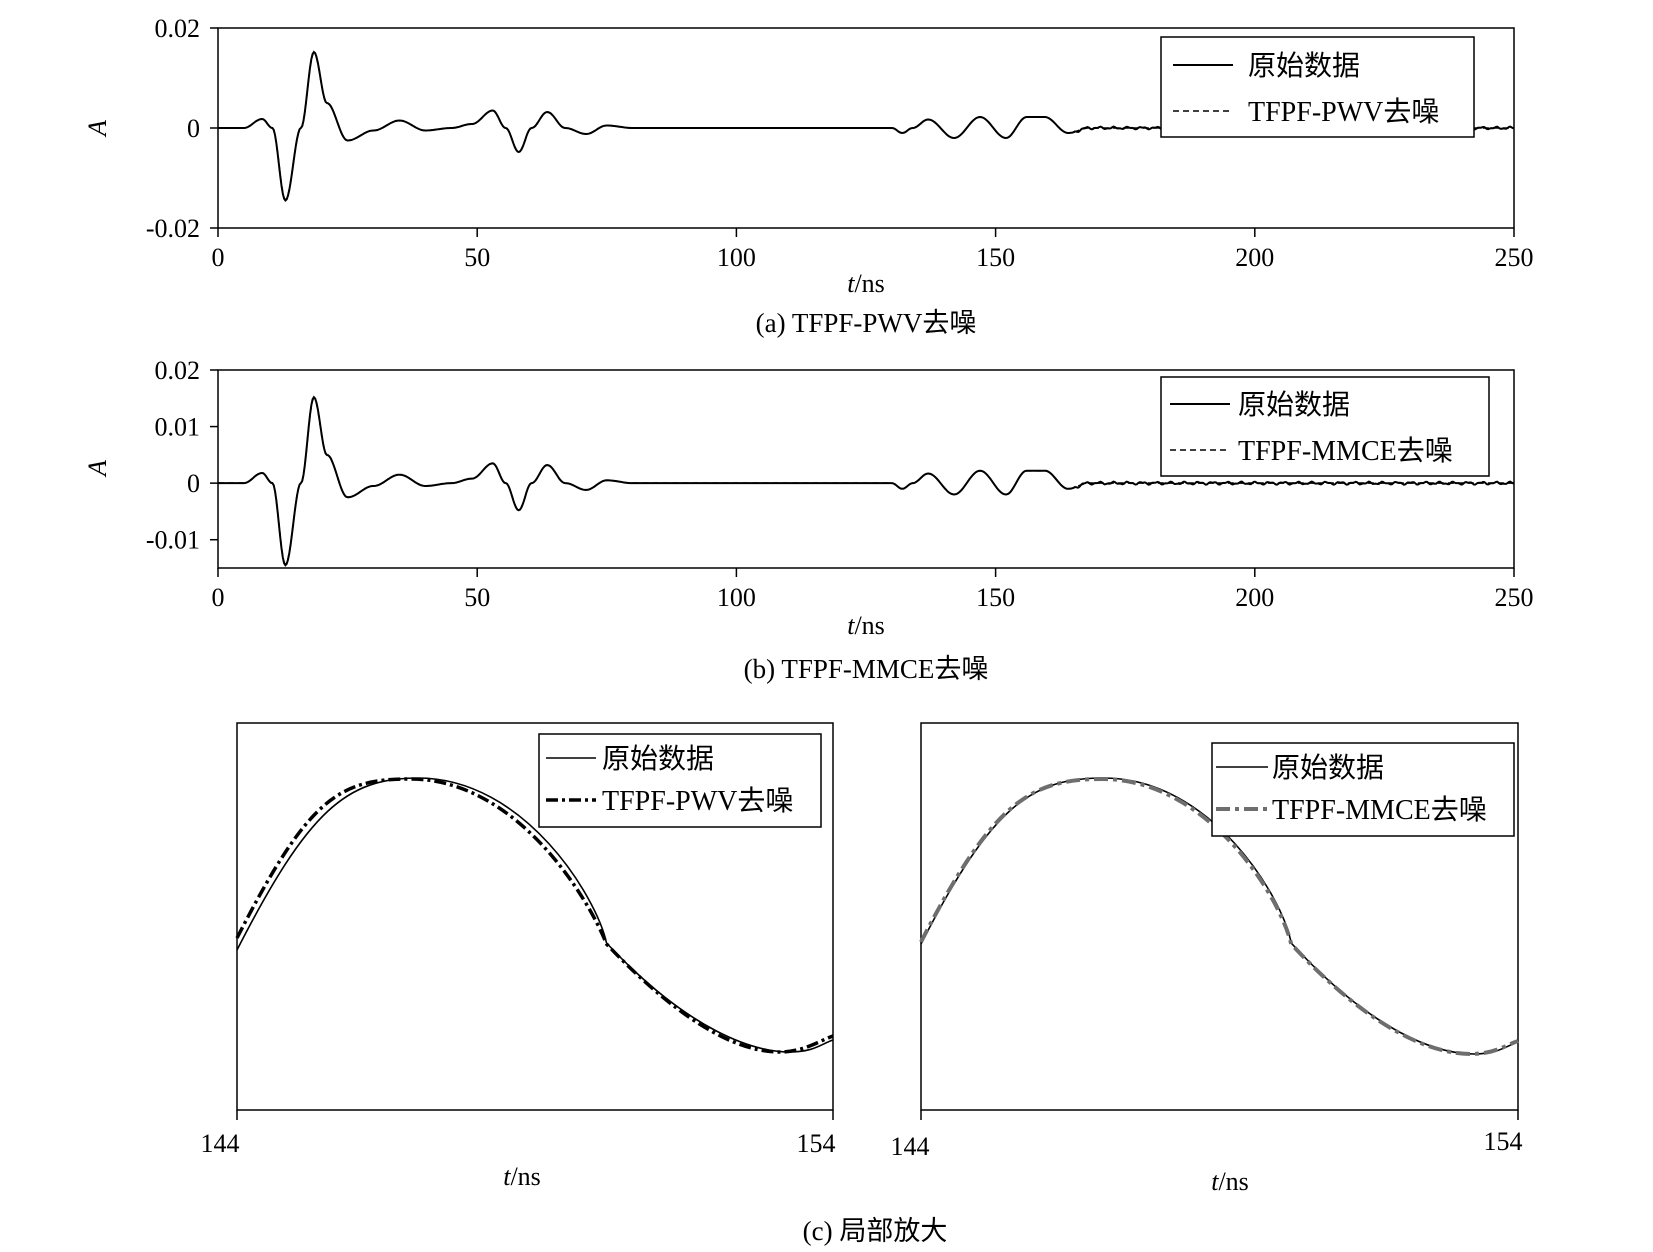  What do you see at coordinates (1294, 405) in the screenshot?
I see `chart-b-legend-label-original: 原始数据` at bounding box center [1294, 405].